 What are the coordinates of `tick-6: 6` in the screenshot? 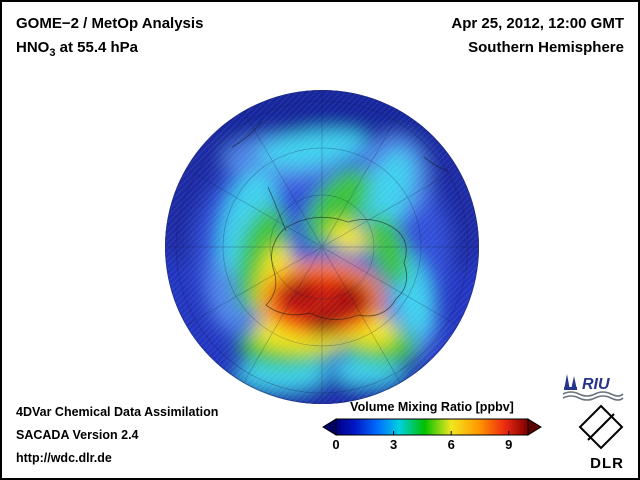 It's located at (451, 444).